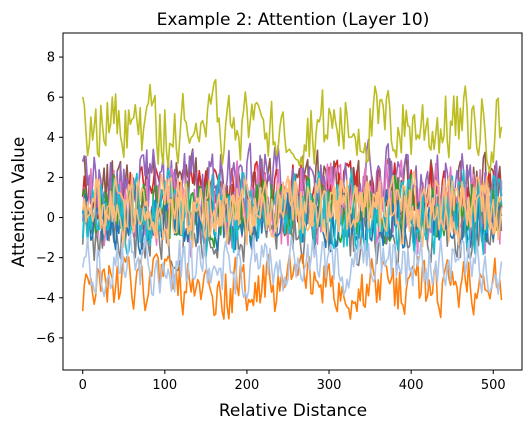 The width and height of the screenshot is (531, 429). What do you see at coordinates (83, 385) in the screenshot?
I see `x-tick-label: 0` at bounding box center [83, 385].